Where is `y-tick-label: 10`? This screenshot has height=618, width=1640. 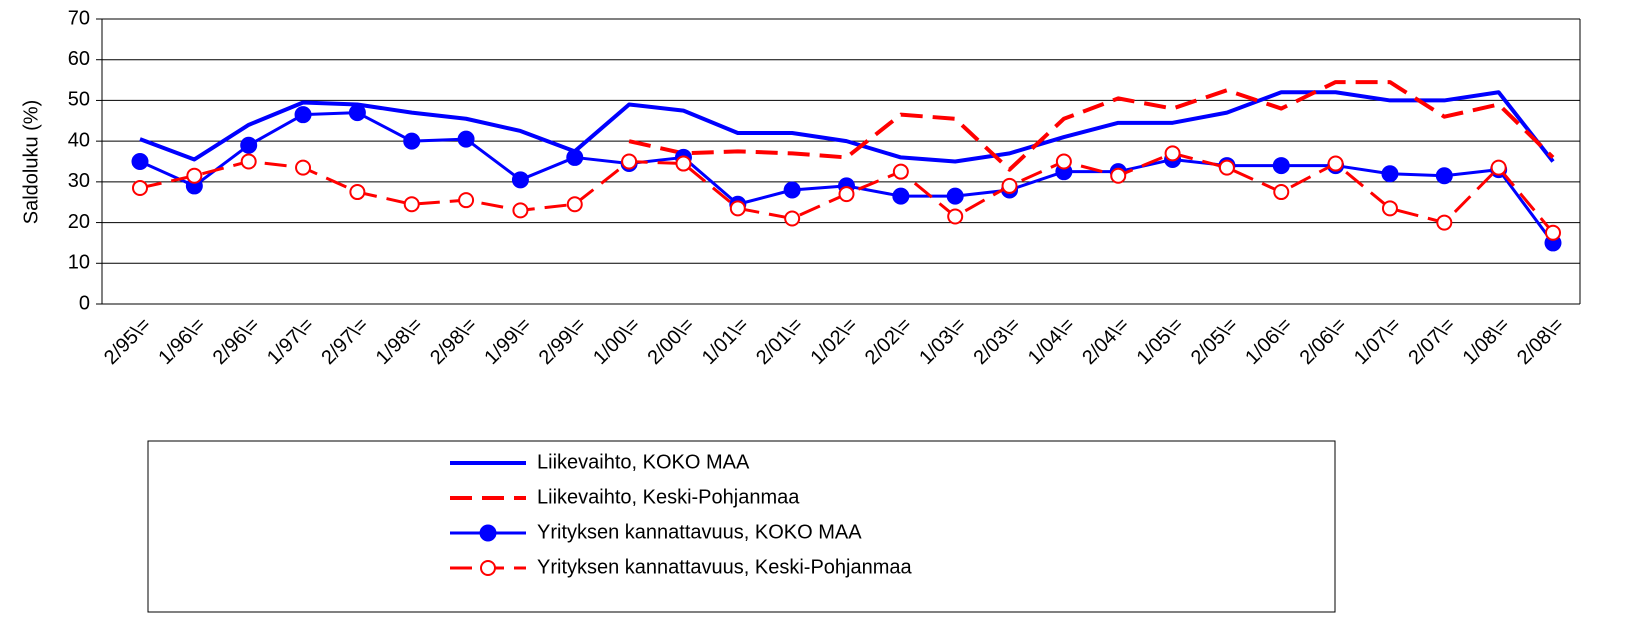
y-tick-label: 10 is located at coordinates (79, 263).